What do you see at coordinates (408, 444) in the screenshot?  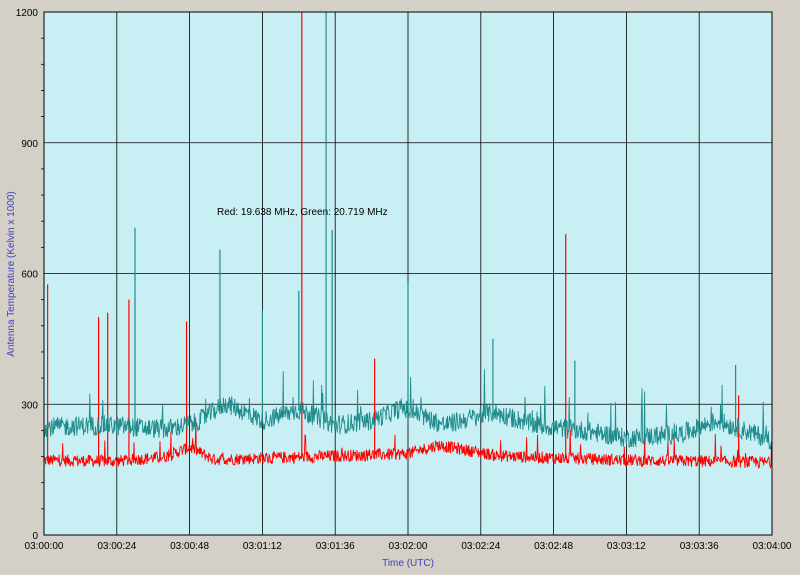 I see `series-red-trace` at bounding box center [408, 444].